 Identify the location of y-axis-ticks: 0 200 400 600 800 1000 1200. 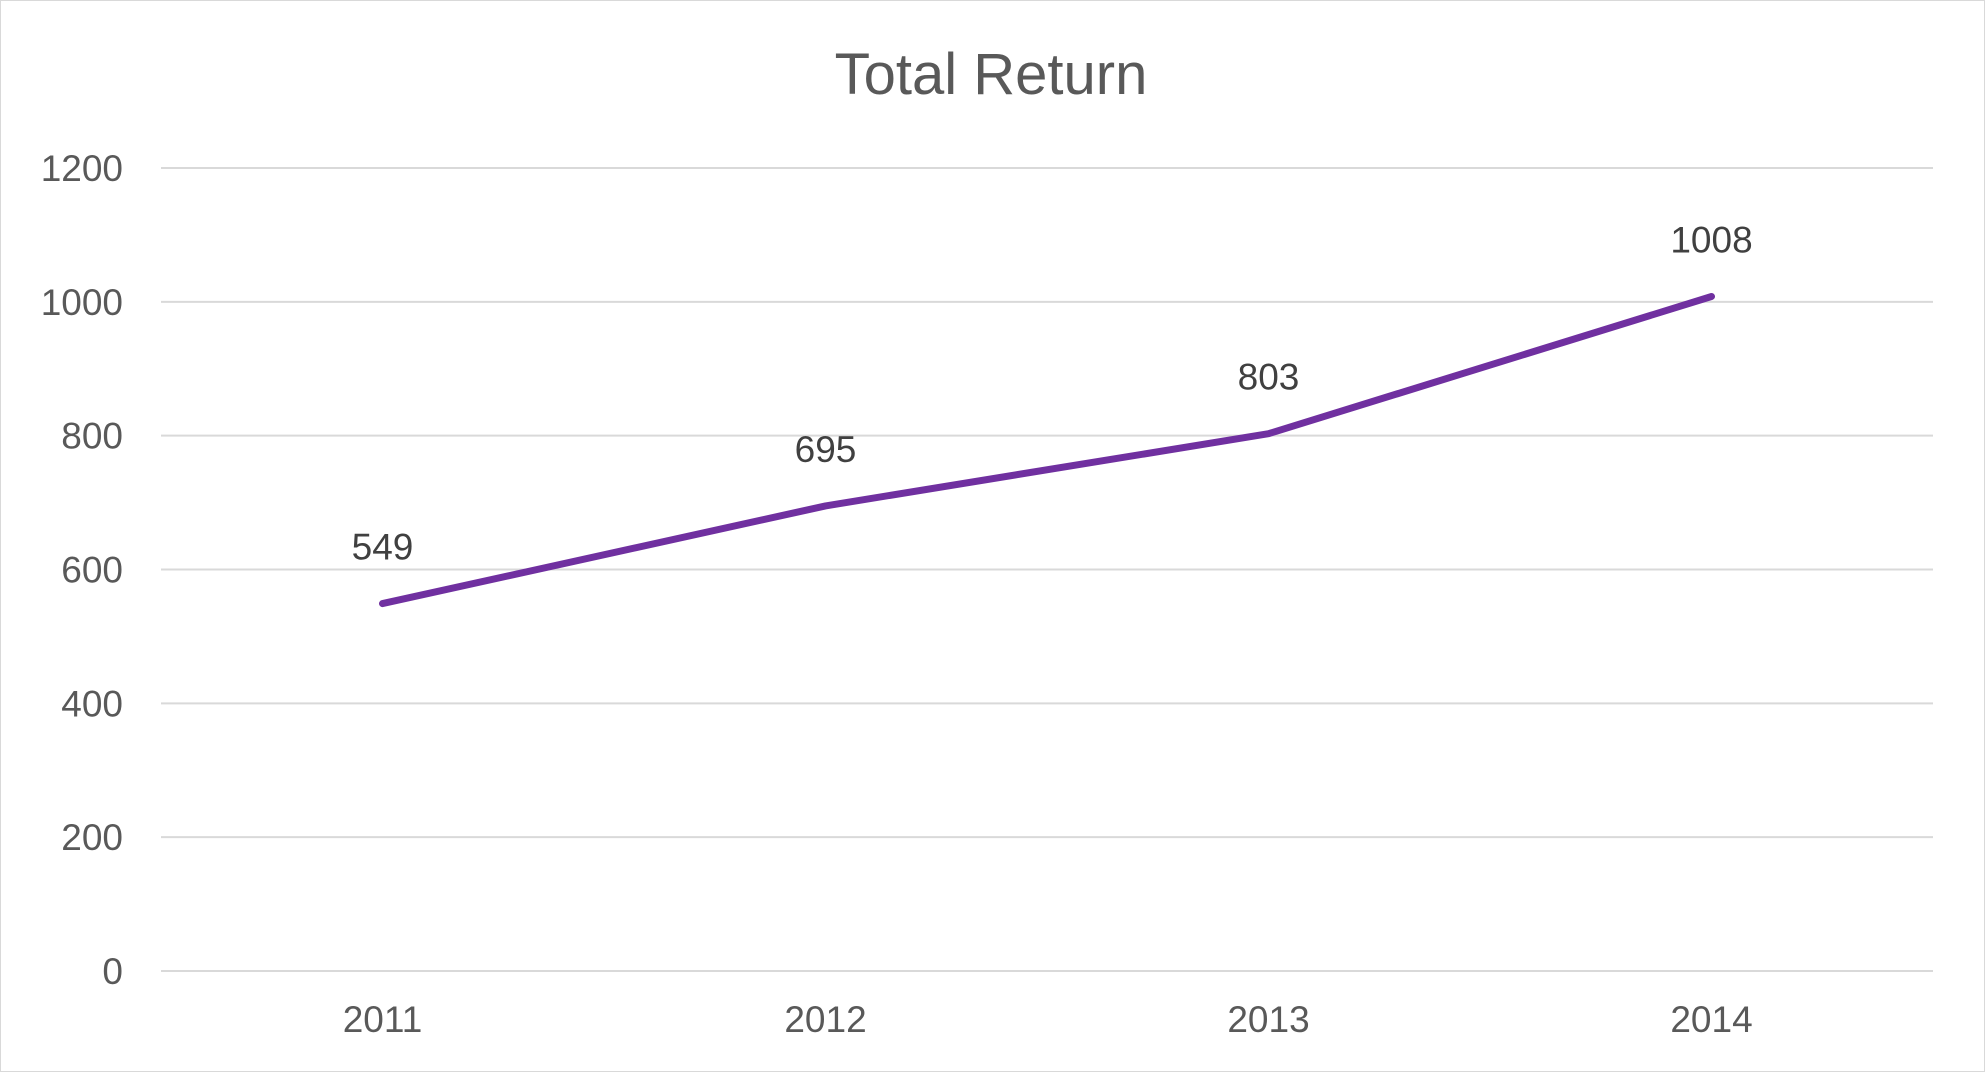
(82, 570).